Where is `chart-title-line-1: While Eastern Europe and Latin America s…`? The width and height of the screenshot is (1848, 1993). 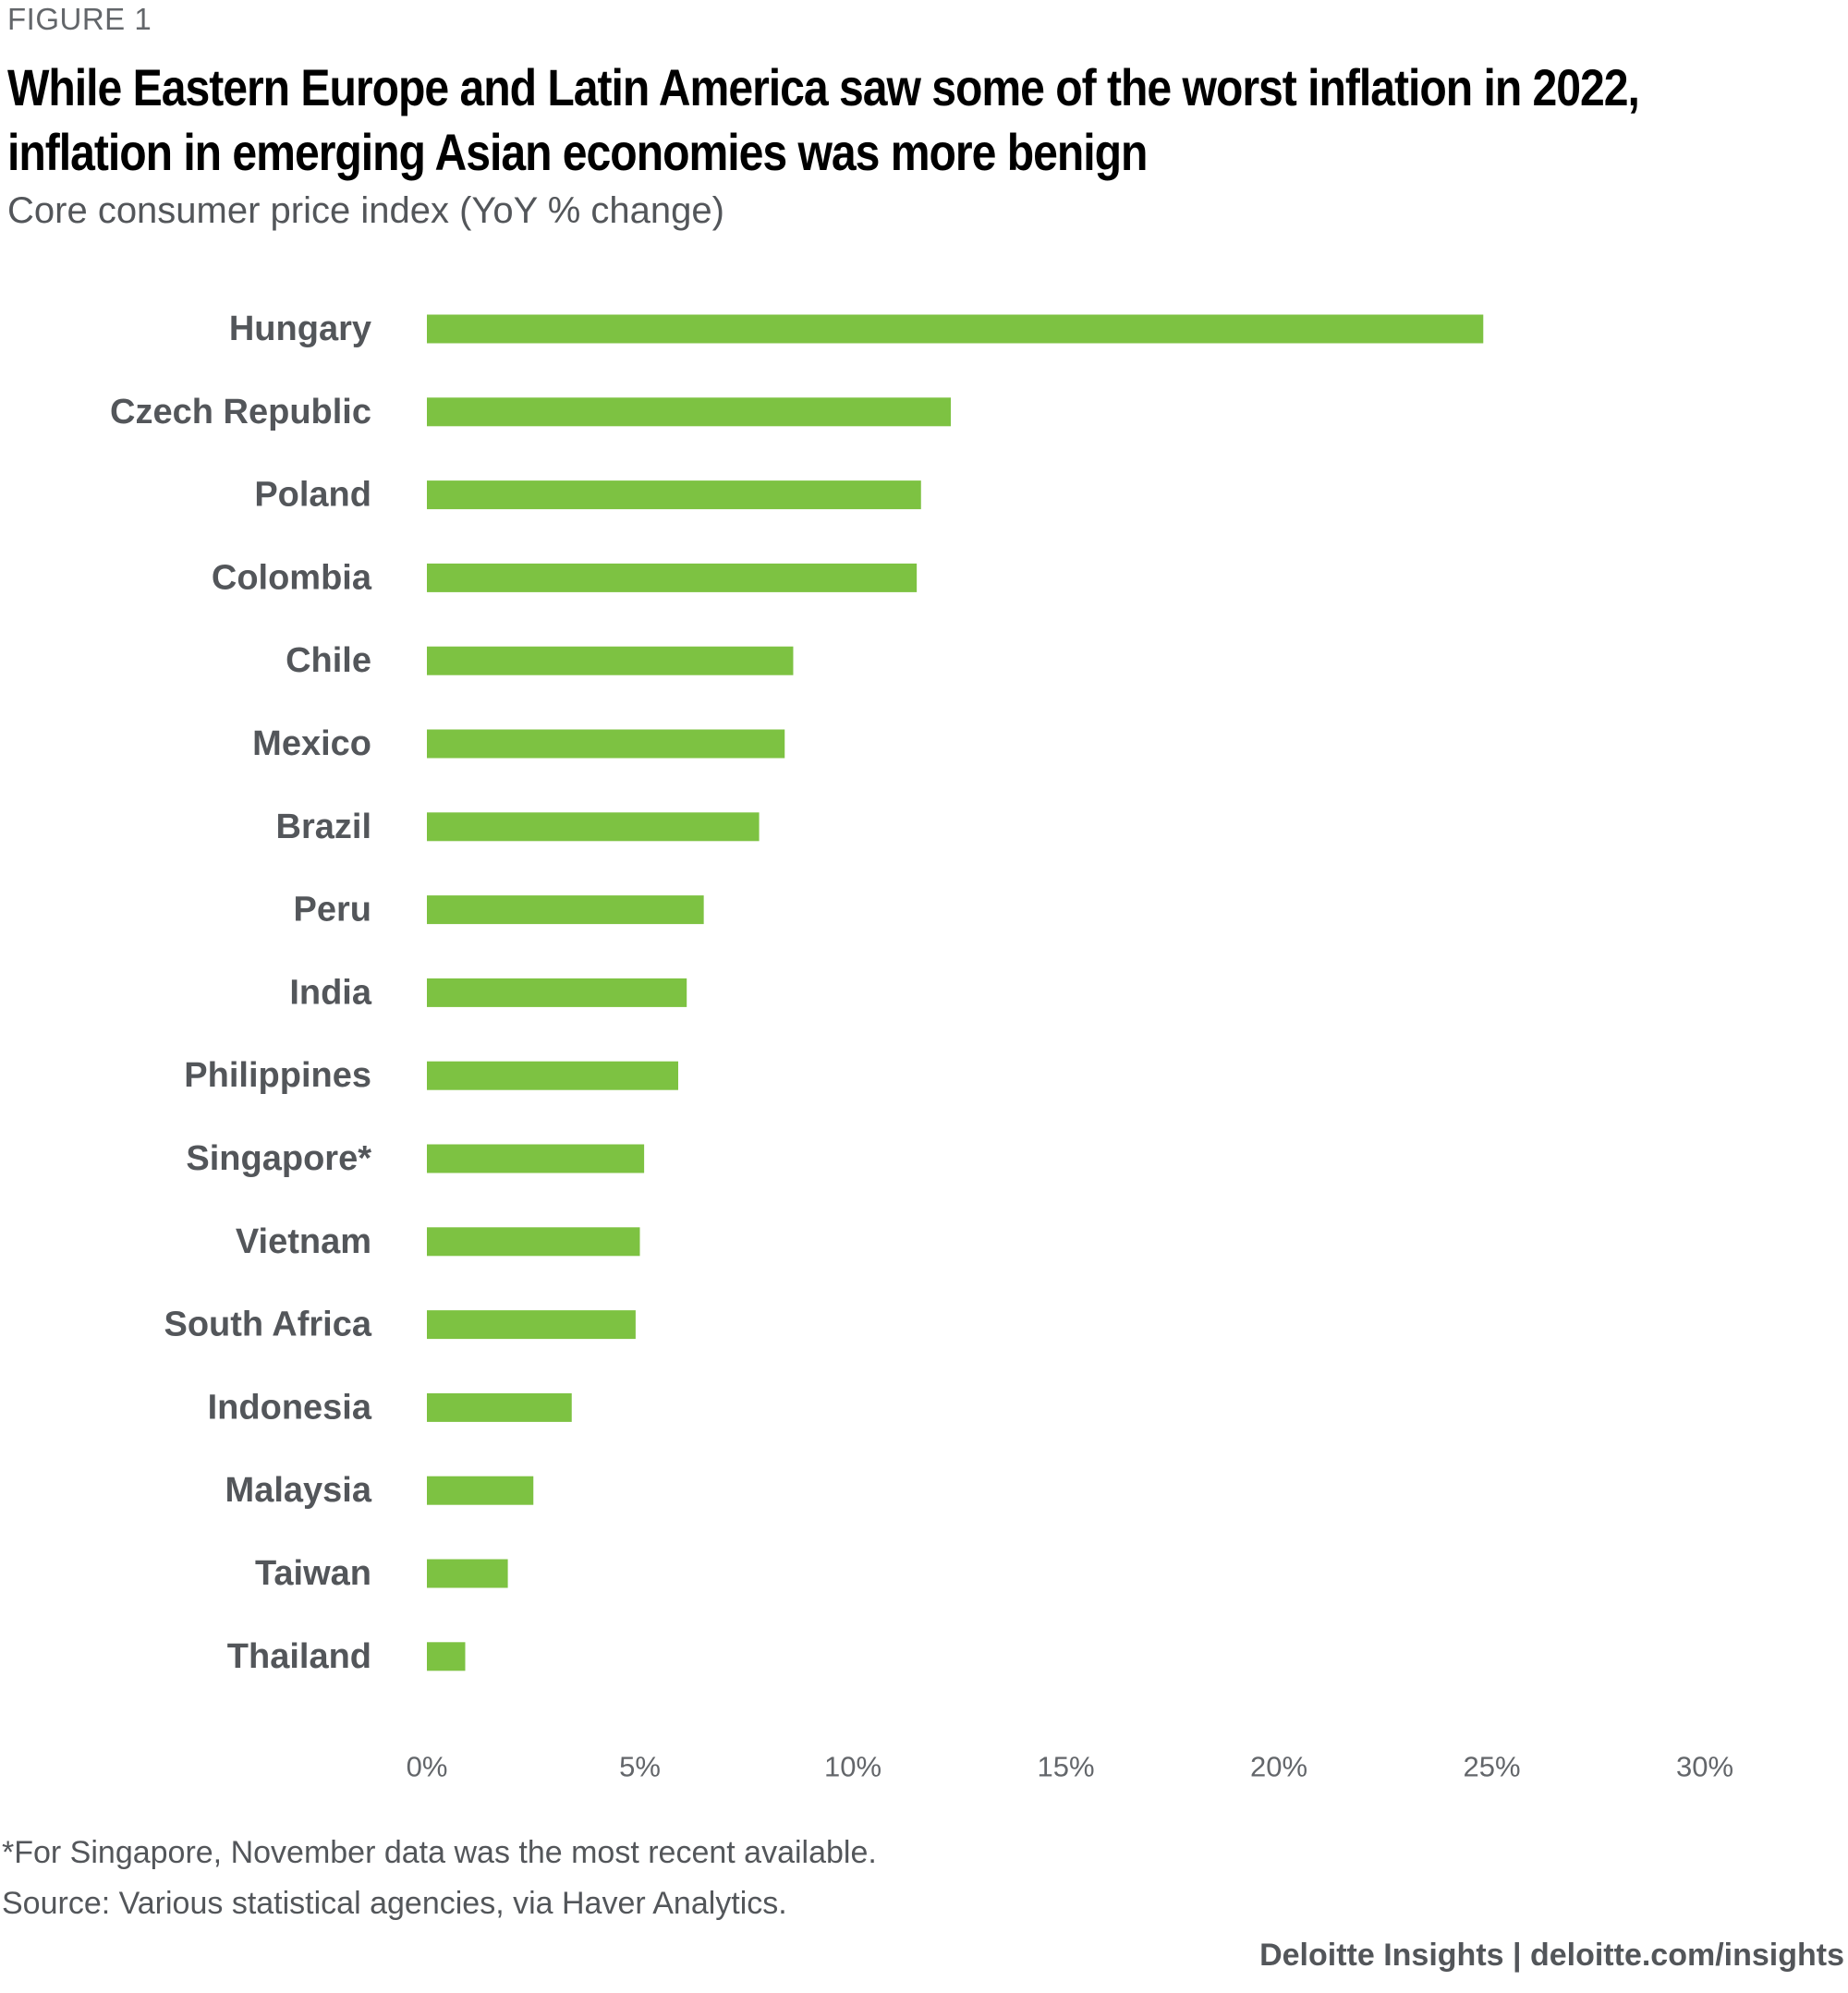 chart-title-line-1: While Eastern Europe and Latin America s… is located at coordinates (823, 87).